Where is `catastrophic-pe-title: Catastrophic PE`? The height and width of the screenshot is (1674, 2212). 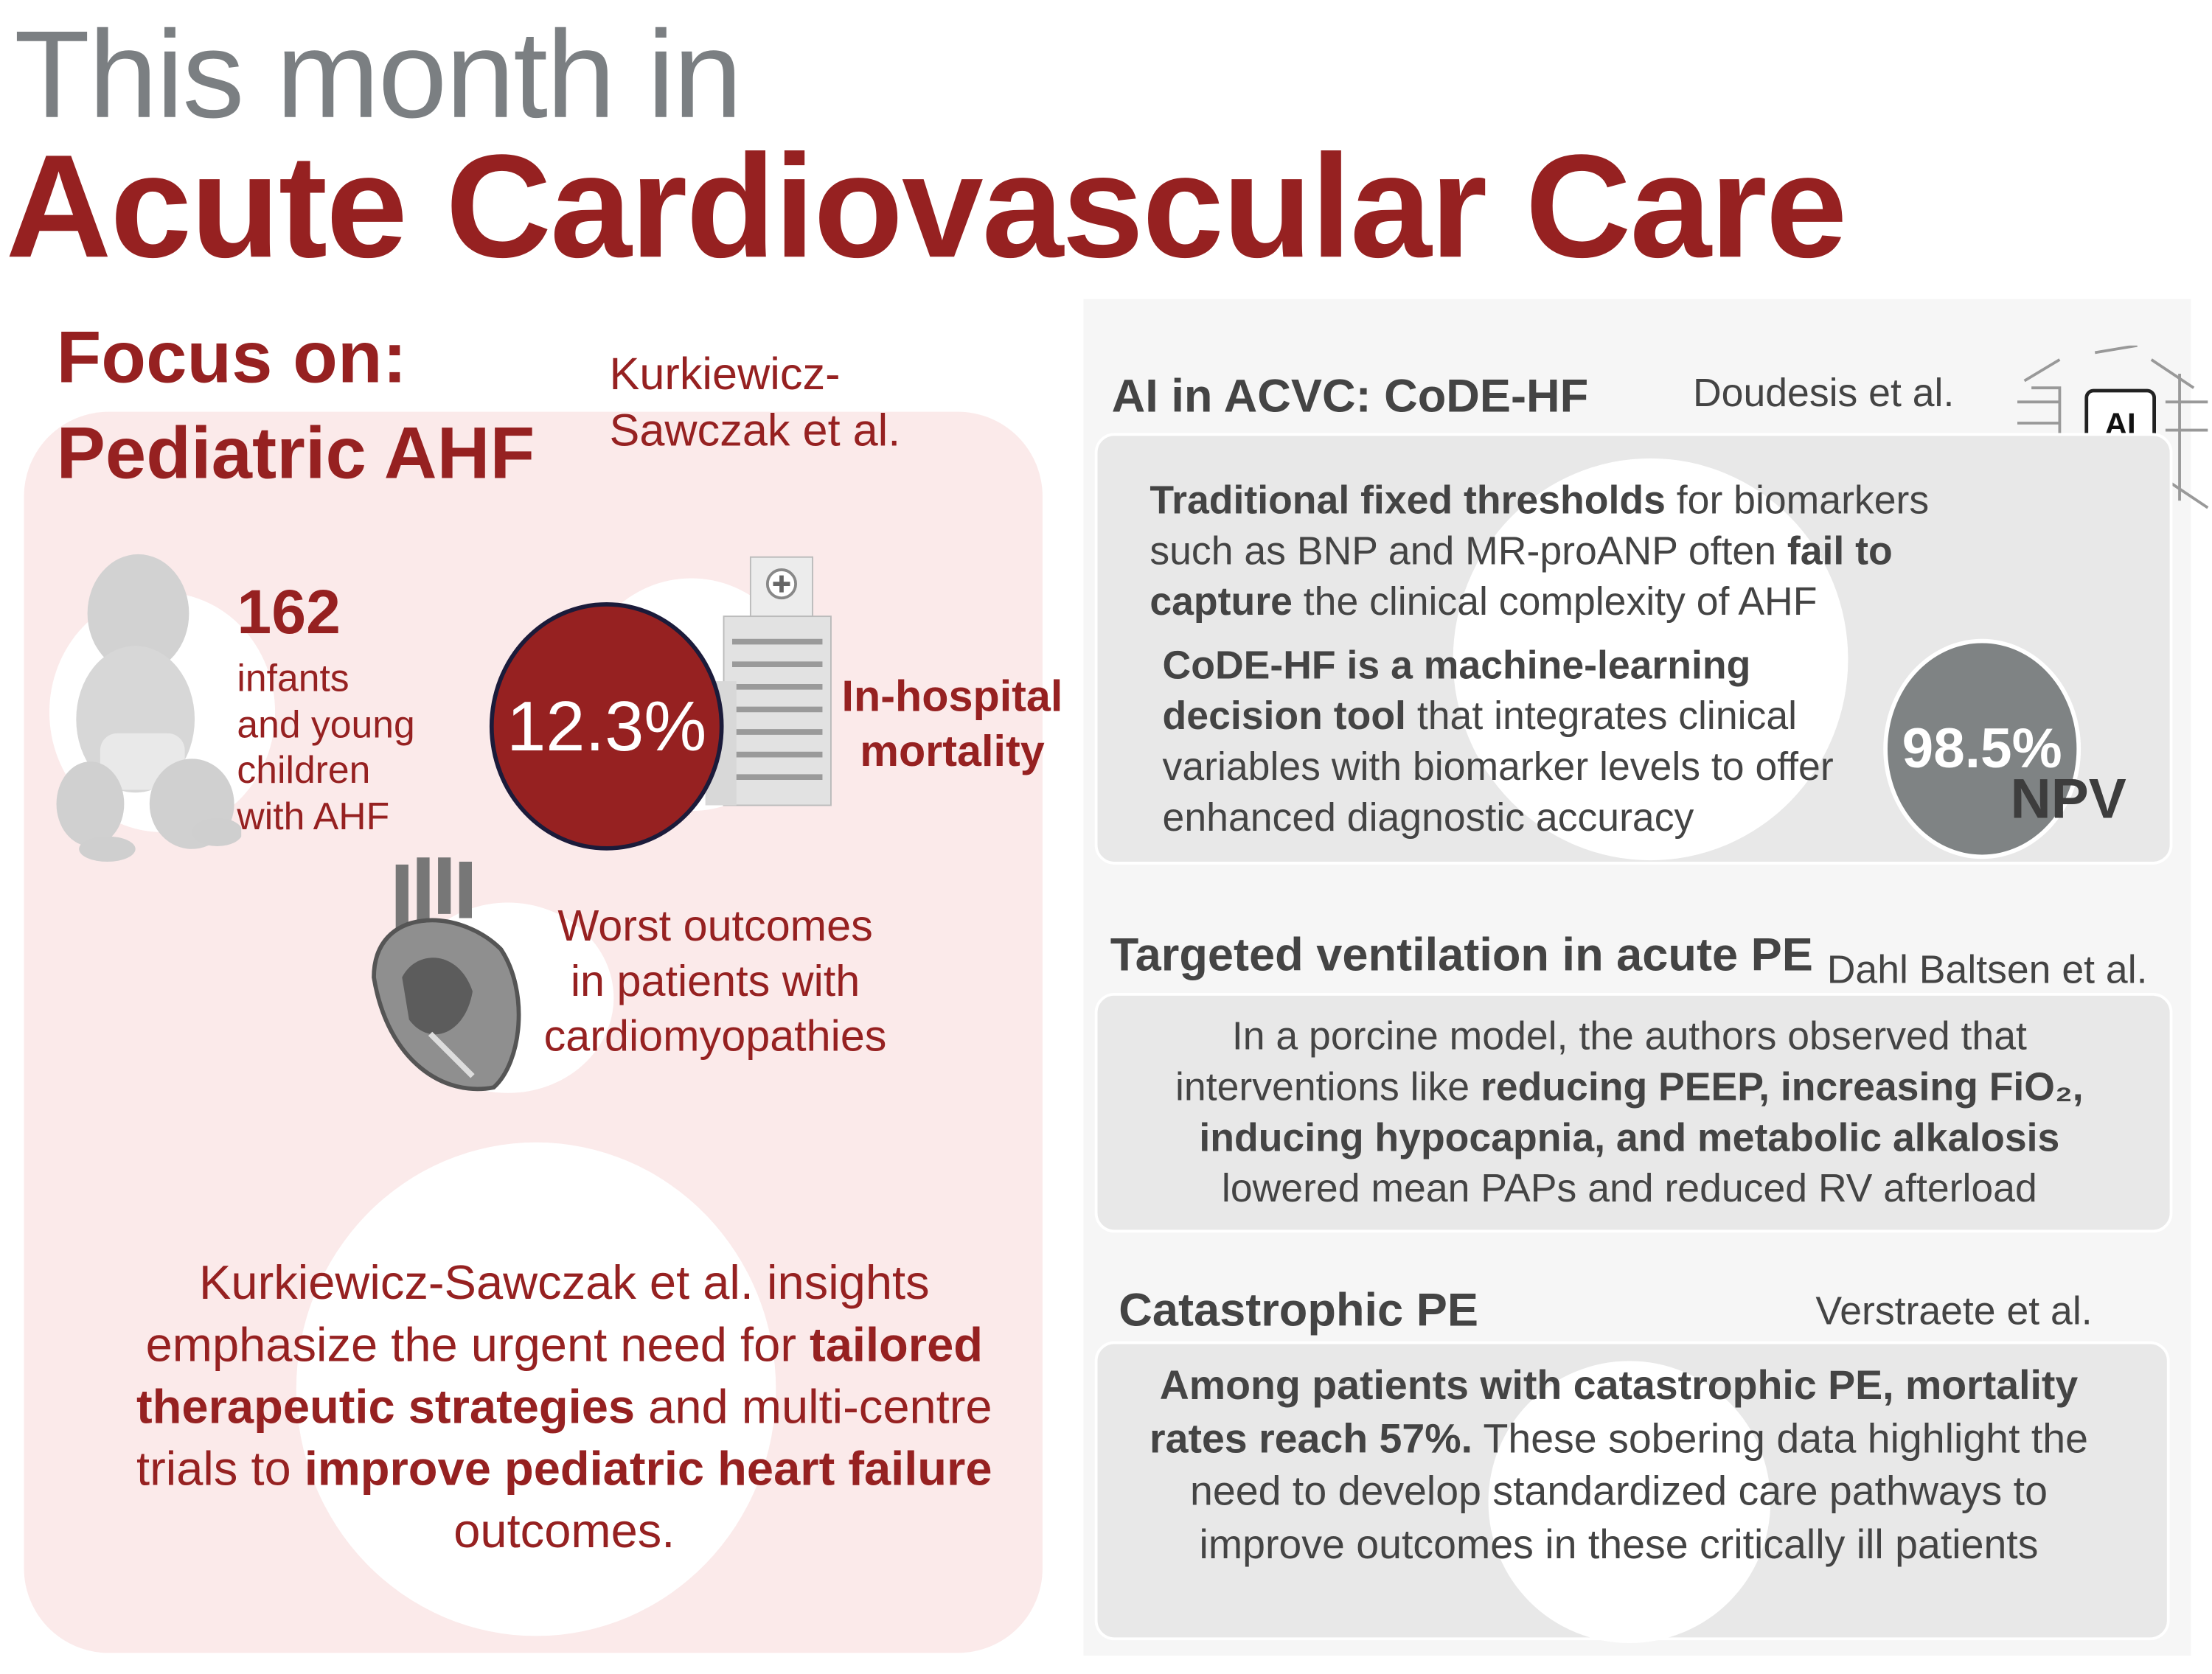 catastrophic-pe-title: Catastrophic PE is located at coordinates (1298, 1309).